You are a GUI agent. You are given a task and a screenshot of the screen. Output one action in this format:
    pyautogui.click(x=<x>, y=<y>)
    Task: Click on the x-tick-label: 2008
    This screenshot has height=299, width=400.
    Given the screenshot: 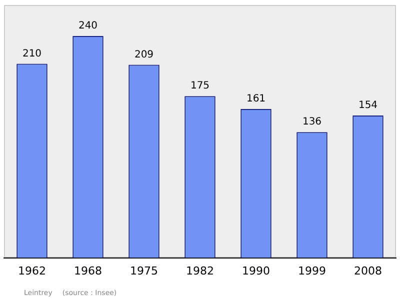 What is the action you would take?
    pyautogui.click(x=368, y=271)
    